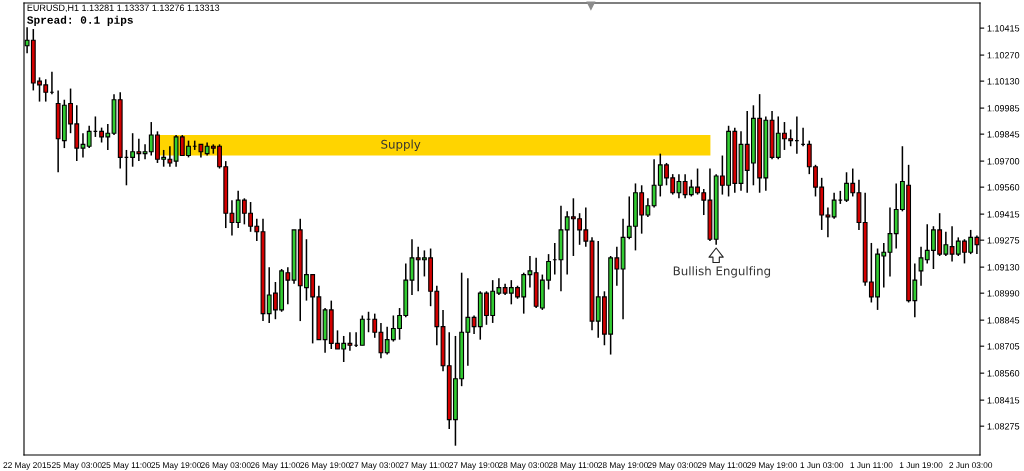  Describe the element at coordinates (772, 466) in the screenshot. I see `x-tick-label: 29 May 19:00` at that location.